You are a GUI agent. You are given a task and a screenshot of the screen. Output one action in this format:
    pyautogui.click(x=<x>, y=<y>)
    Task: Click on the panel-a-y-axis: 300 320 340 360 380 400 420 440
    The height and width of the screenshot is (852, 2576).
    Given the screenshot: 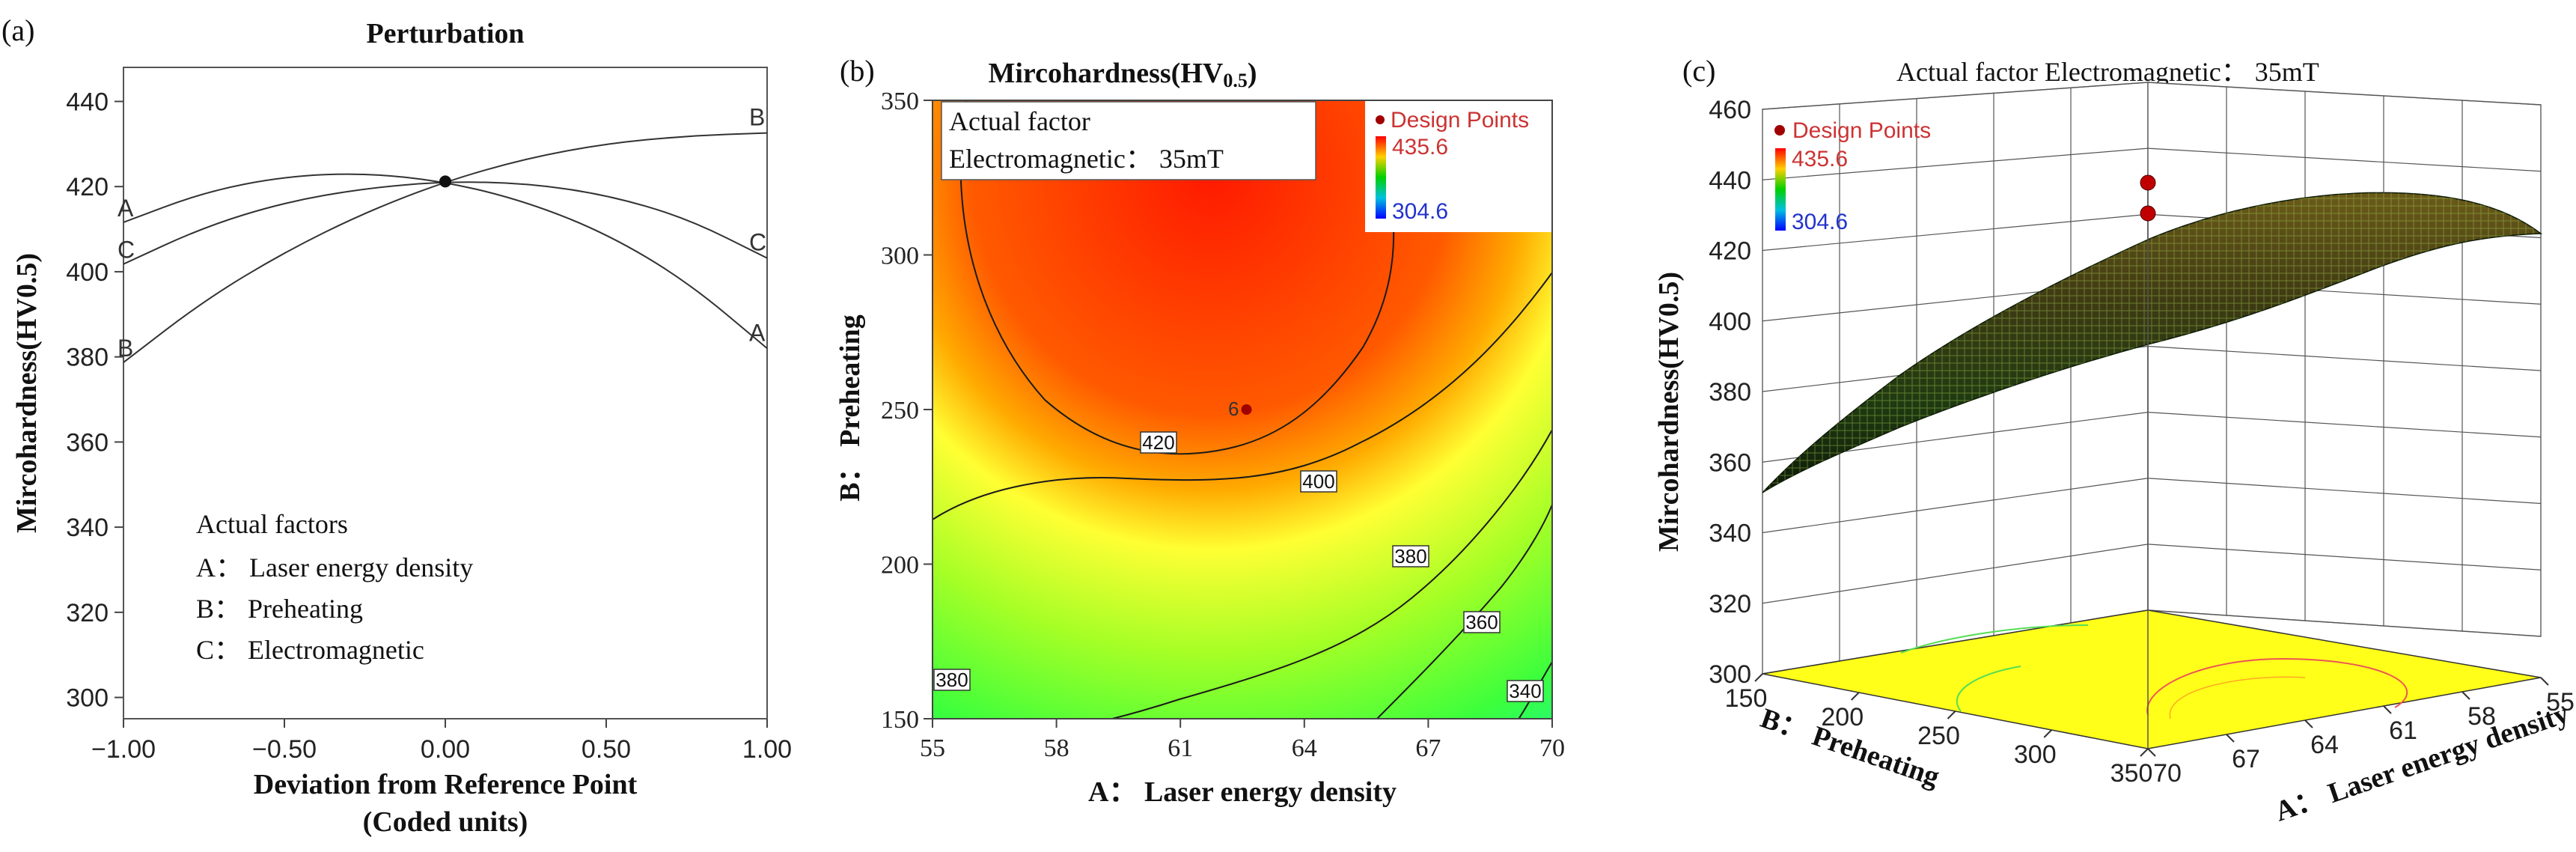 What is the action you would take?
    pyautogui.click(x=94, y=401)
    